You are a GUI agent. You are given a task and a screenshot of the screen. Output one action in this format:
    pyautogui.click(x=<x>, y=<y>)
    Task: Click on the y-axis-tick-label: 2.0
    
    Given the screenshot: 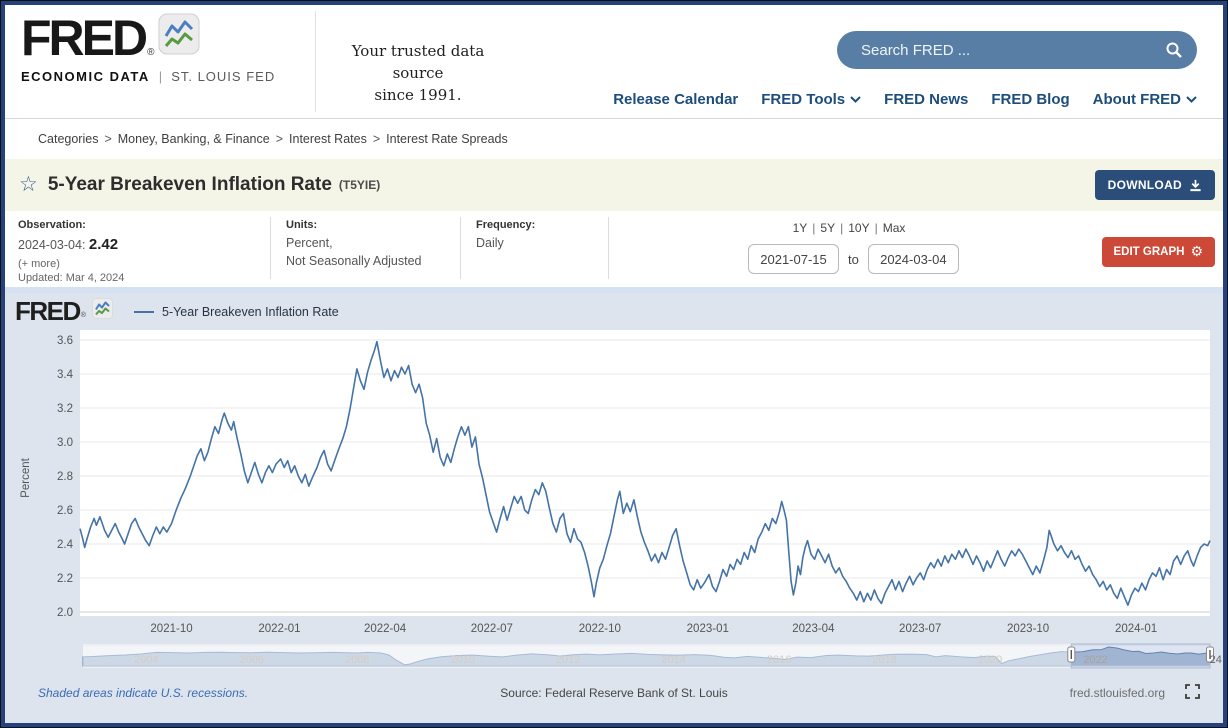 What is the action you would take?
    pyautogui.click(x=65, y=613)
    